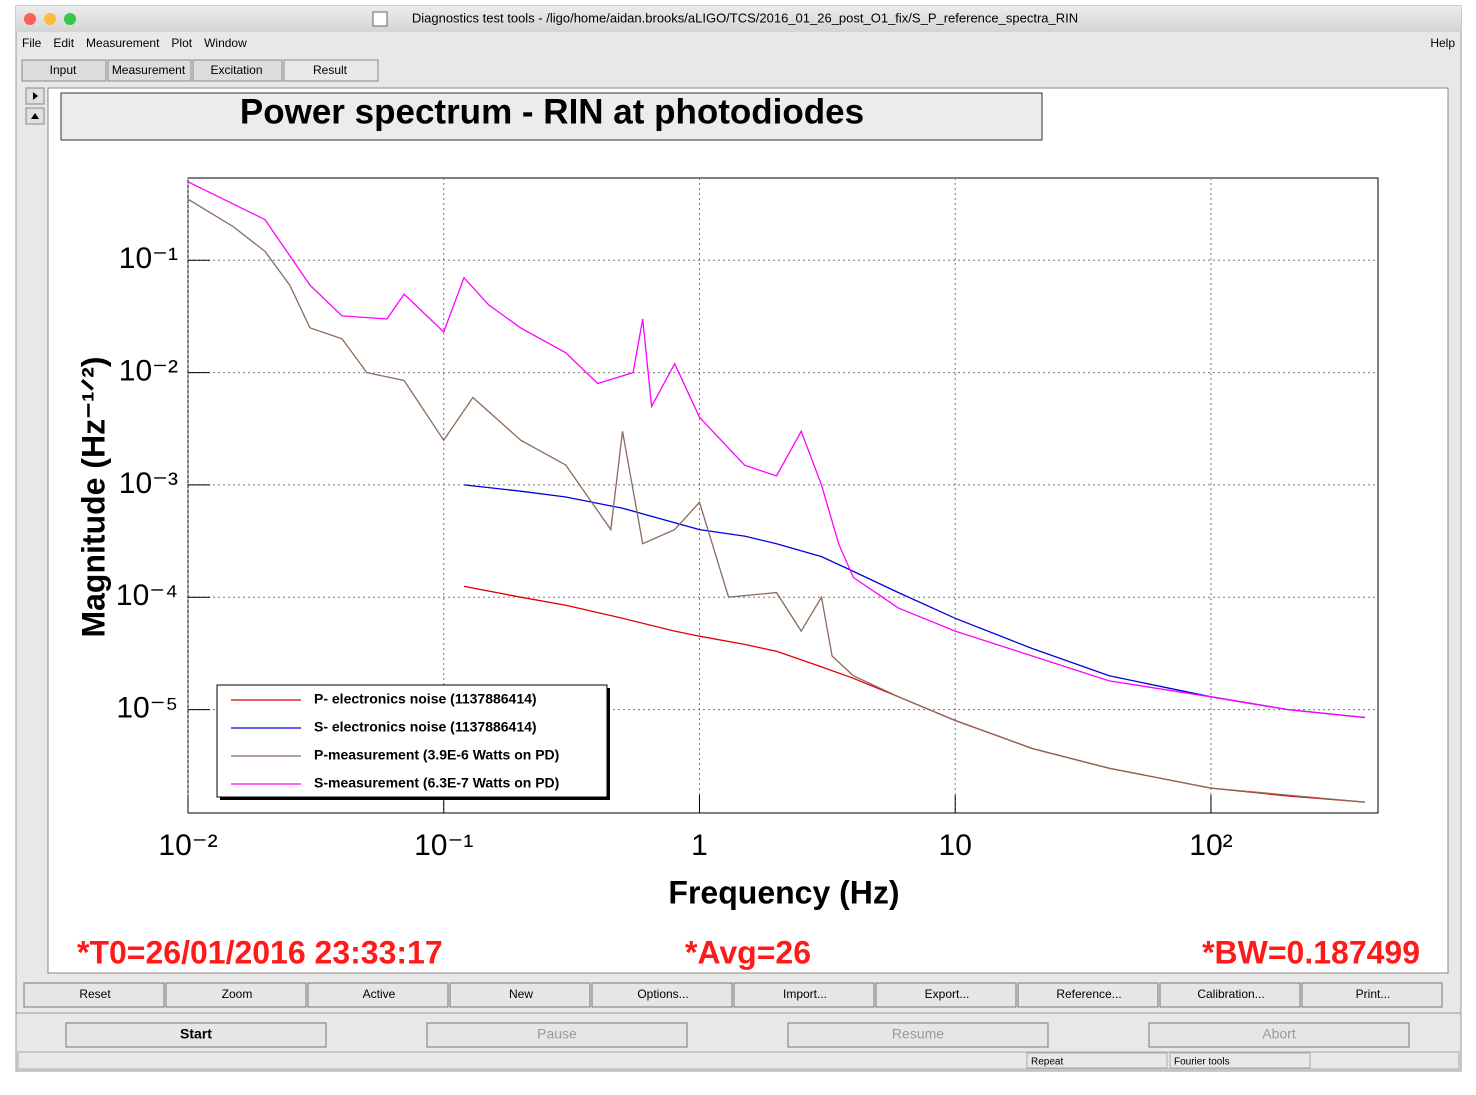  Describe the element at coordinates (63, 43) in the screenshot. I see `menu-item: Edit` at that location.